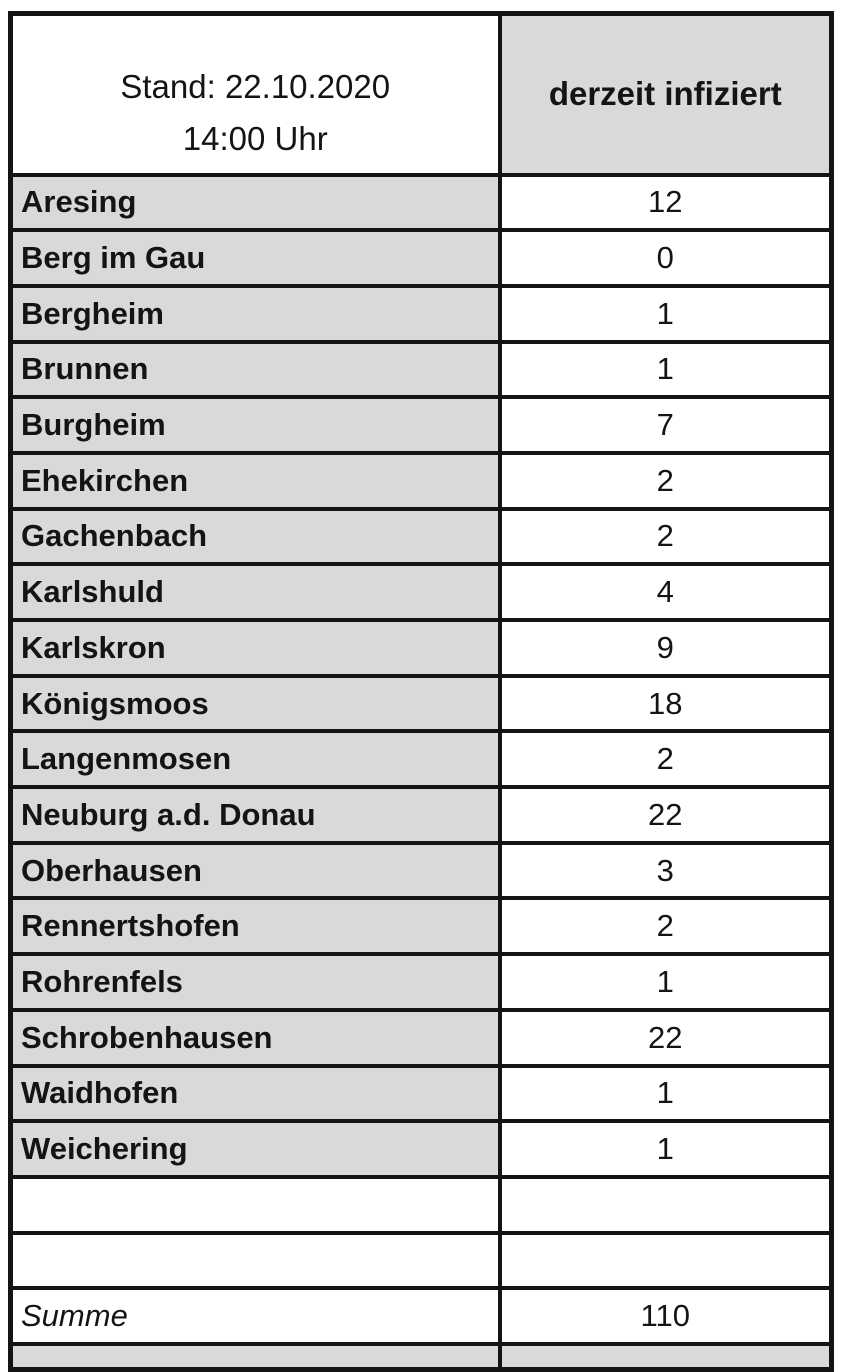 The image size is (841, 1372). I want to click on table-row: Berg im Gau 0, so click(421, 258).